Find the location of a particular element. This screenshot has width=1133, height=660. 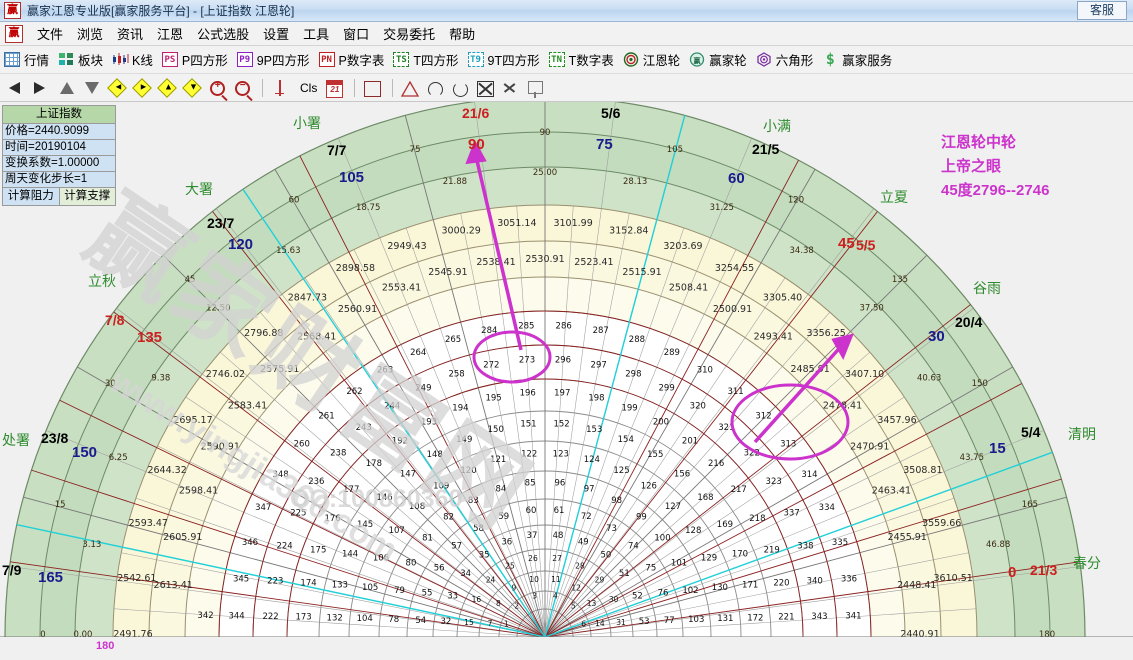

svg-text: 285 is located at coordinates (526, 327).